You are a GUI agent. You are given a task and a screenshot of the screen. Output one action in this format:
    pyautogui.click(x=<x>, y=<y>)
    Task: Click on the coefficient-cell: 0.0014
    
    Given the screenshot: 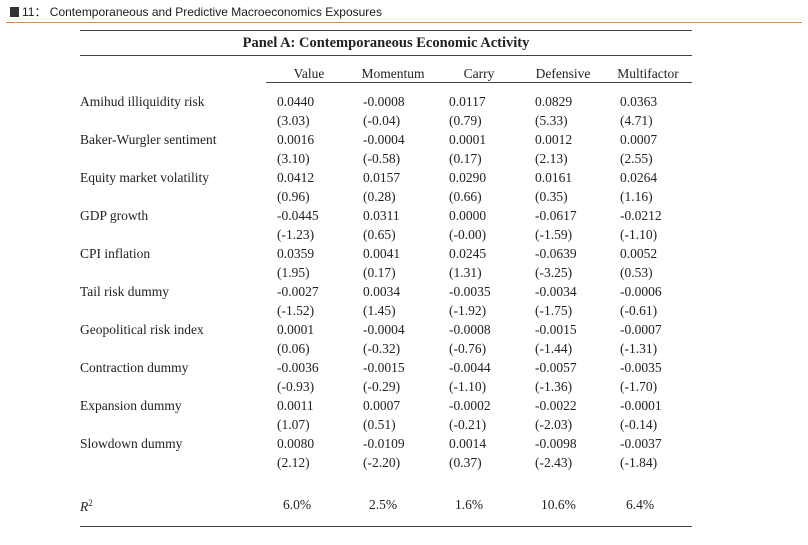 What is the action you would take?
    pyautogui.click(x=468, y=443)
    